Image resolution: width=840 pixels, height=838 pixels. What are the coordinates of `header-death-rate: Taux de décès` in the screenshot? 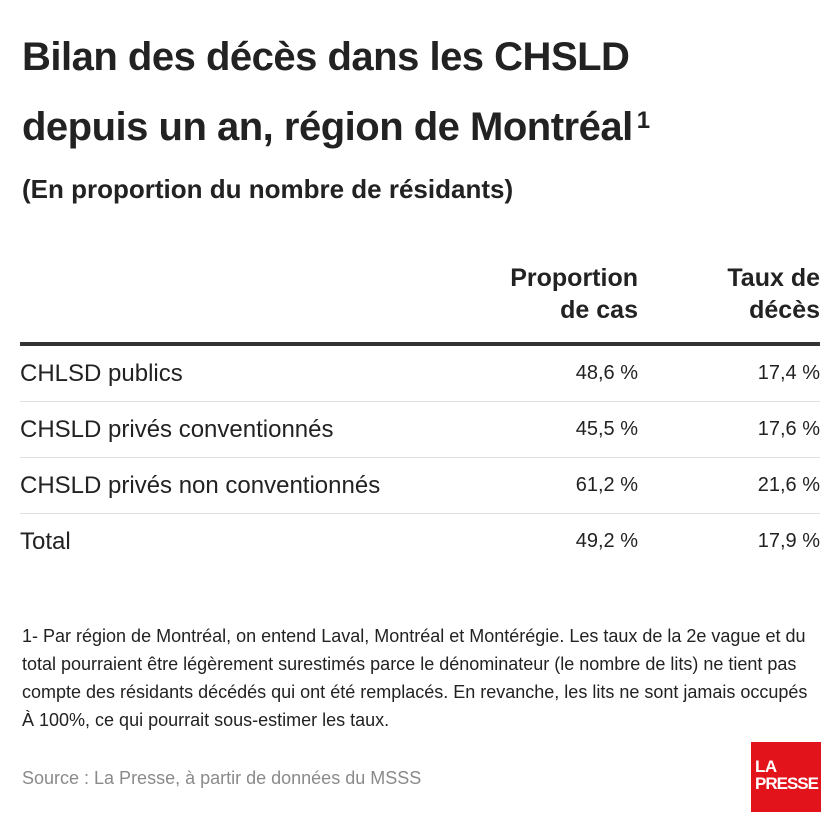 It's located at (729, 304).